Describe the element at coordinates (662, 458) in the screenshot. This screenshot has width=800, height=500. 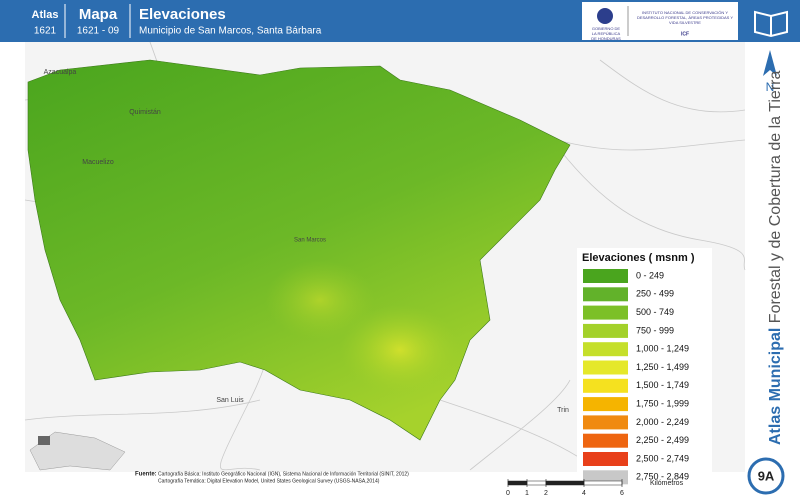
I see `legend-label: 2,500 - 2,749` at that location.